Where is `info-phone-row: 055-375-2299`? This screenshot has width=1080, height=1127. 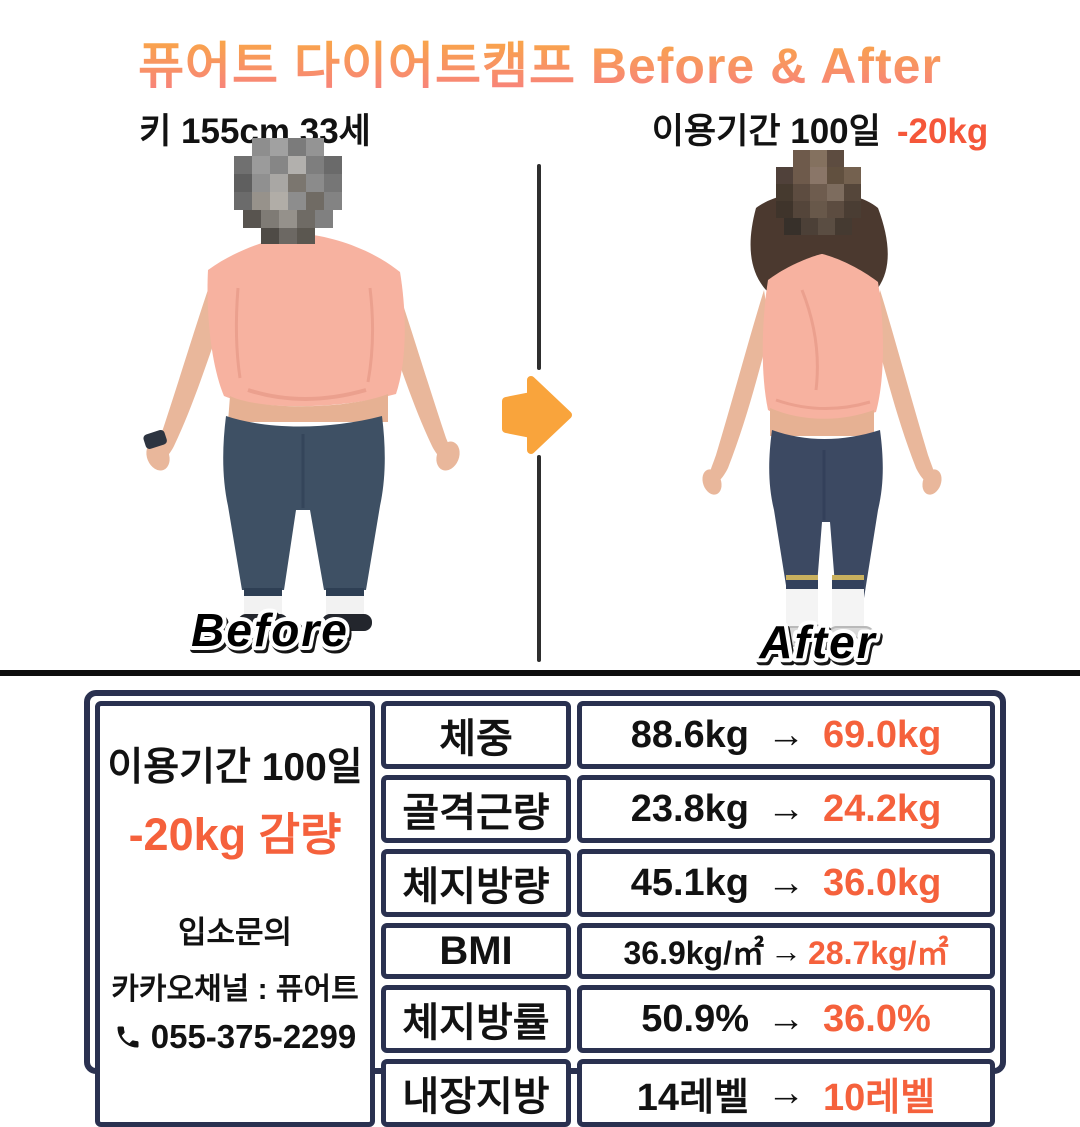 info-phone-row: 055-375-2299 is located at coordinates (235, 1037).